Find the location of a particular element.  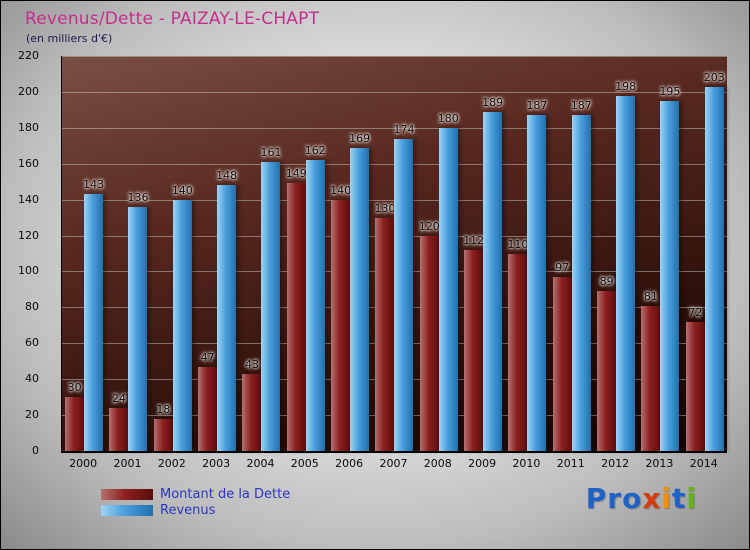

legend-swatch is located at coordinates (127, 510).